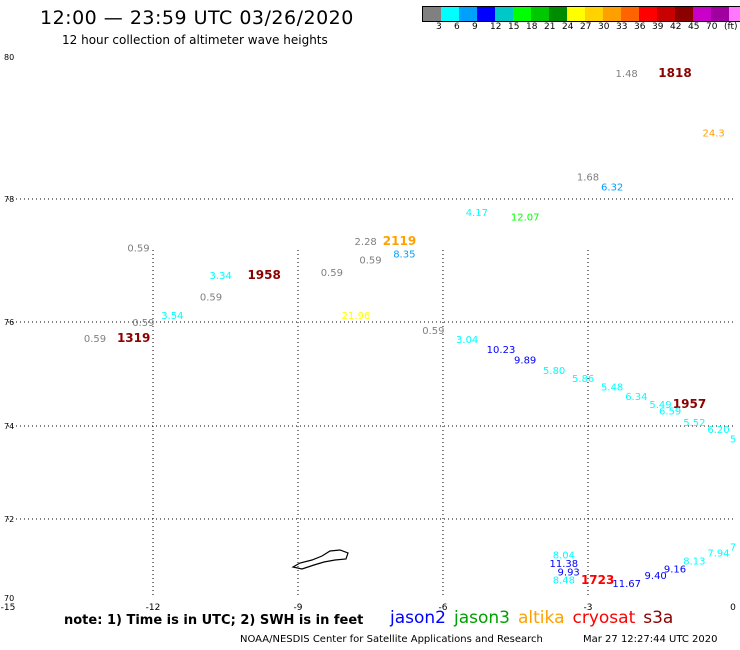 This screenshot has width=740, height=650. Describe the element at coordinates (733, 439) in the screenshot. I see `wave-height-label: 5` at that location.